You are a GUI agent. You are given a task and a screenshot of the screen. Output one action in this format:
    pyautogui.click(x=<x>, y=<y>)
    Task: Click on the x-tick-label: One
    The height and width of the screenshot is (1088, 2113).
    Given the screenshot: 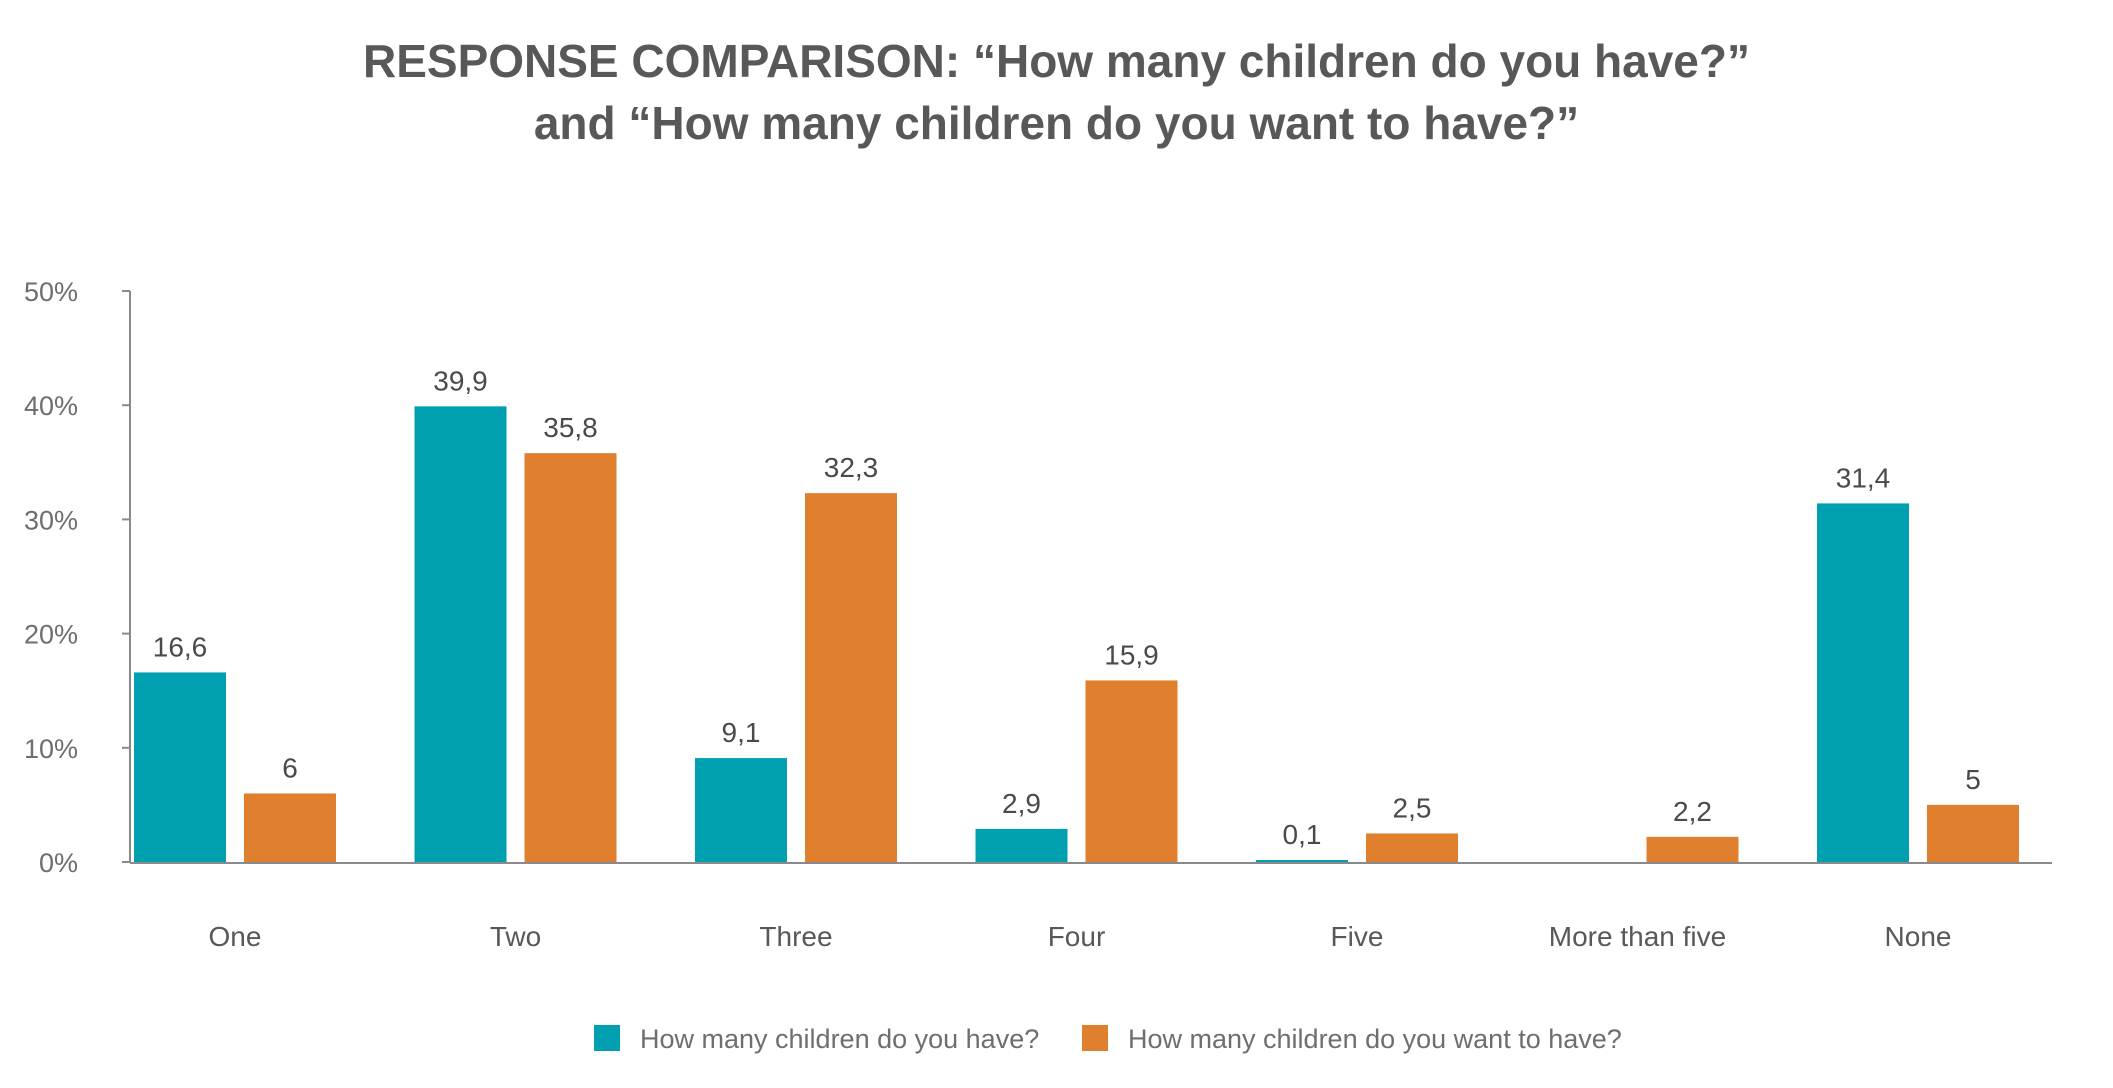 What is the action you would take?
    pyautogui.click(x=235, y=936)
    